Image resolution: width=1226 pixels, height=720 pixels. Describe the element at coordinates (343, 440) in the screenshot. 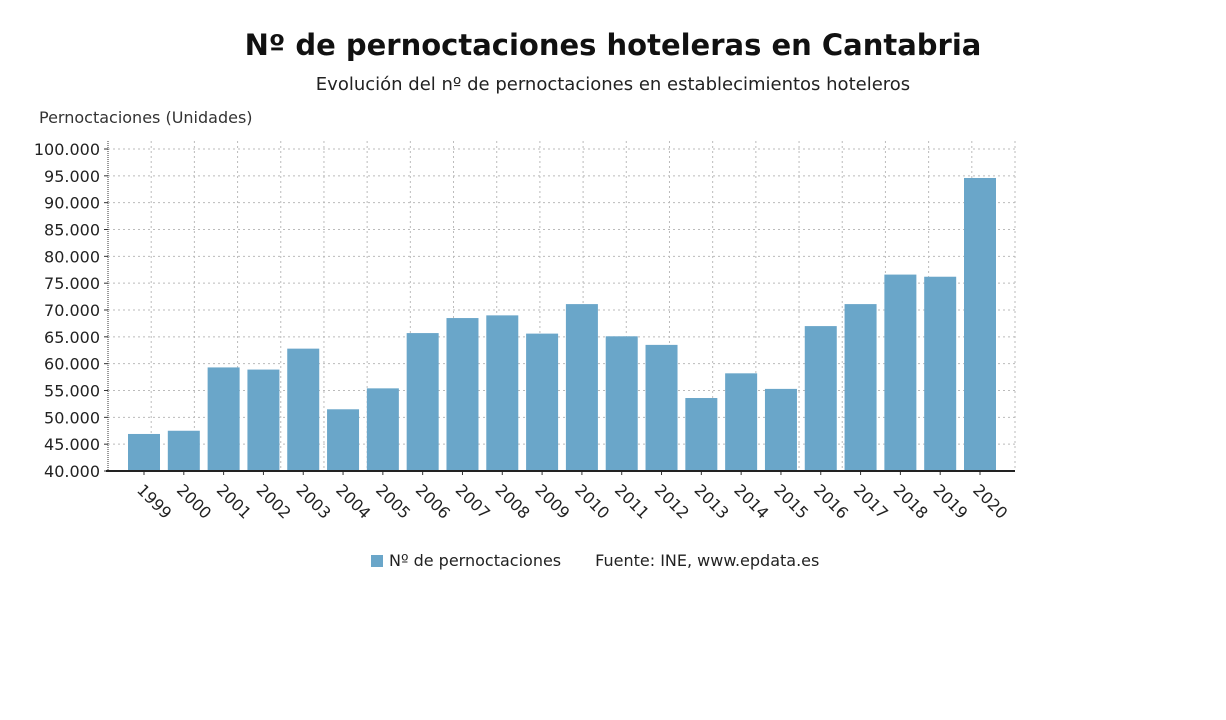

I see `bar-2004` at that location.